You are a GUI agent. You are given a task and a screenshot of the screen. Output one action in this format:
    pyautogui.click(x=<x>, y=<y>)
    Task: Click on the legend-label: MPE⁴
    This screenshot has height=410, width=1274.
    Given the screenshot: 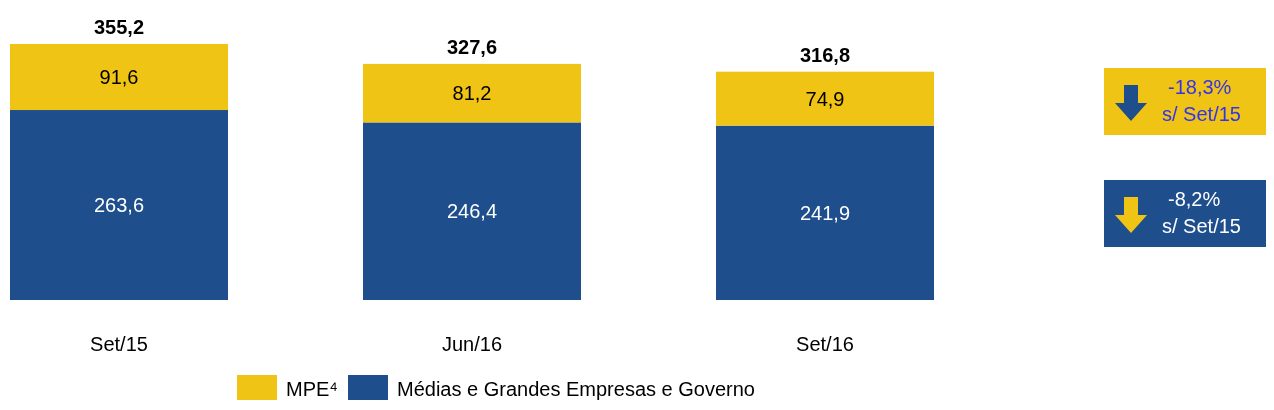 What is the action you would take?
    pyautogui.click(x=312, y=389)
    